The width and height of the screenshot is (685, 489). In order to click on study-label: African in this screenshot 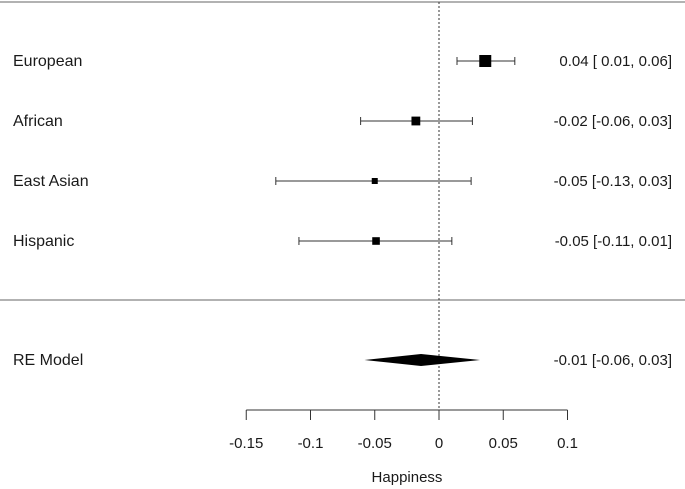, I will do `click(38, 121)`.